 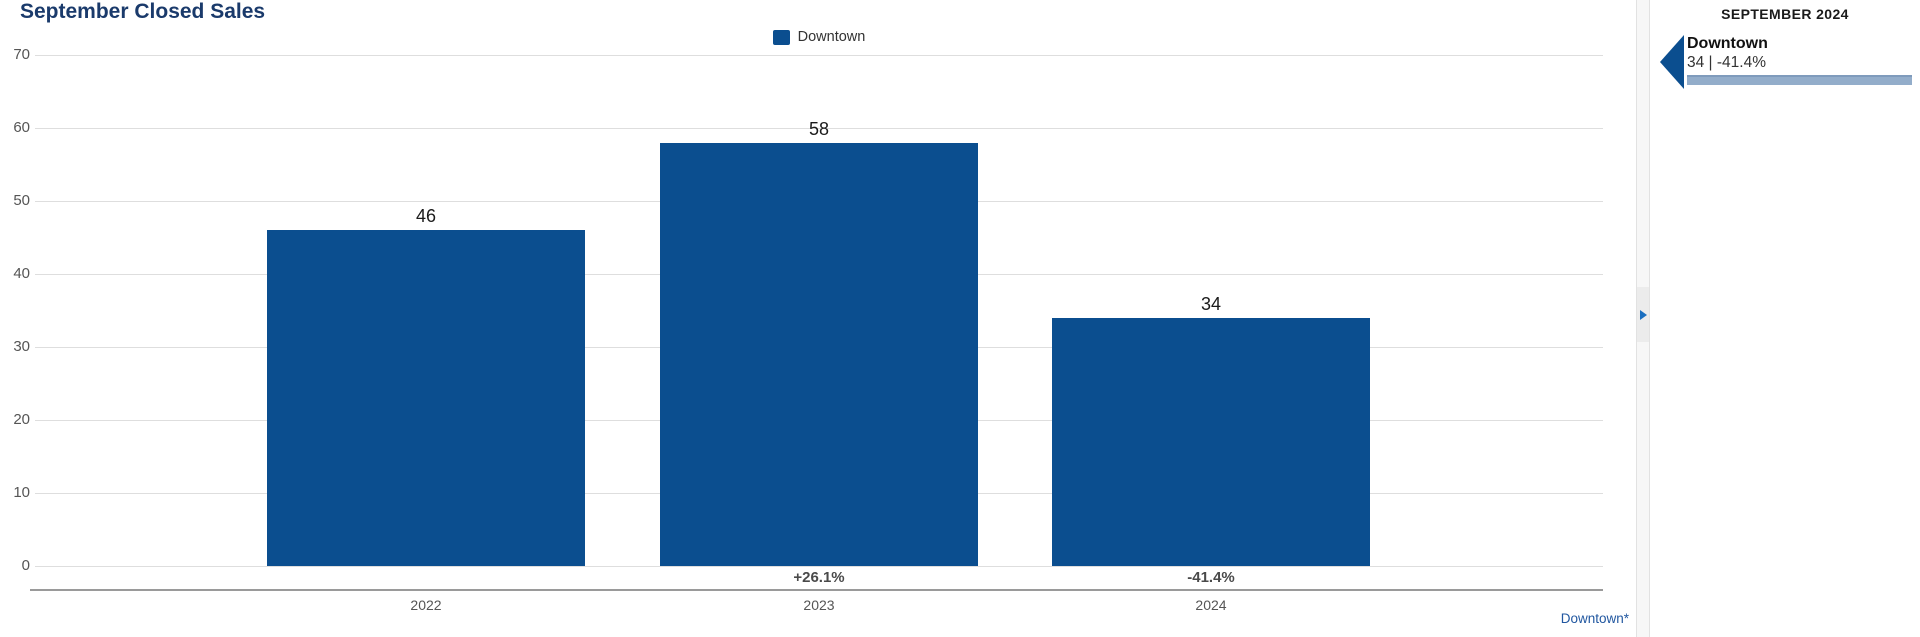 What do you see at coordinates (1727, 43) in the screenshot?
I see `sidebar-entry-name: Downtown` at bounding box center [1727, 43].